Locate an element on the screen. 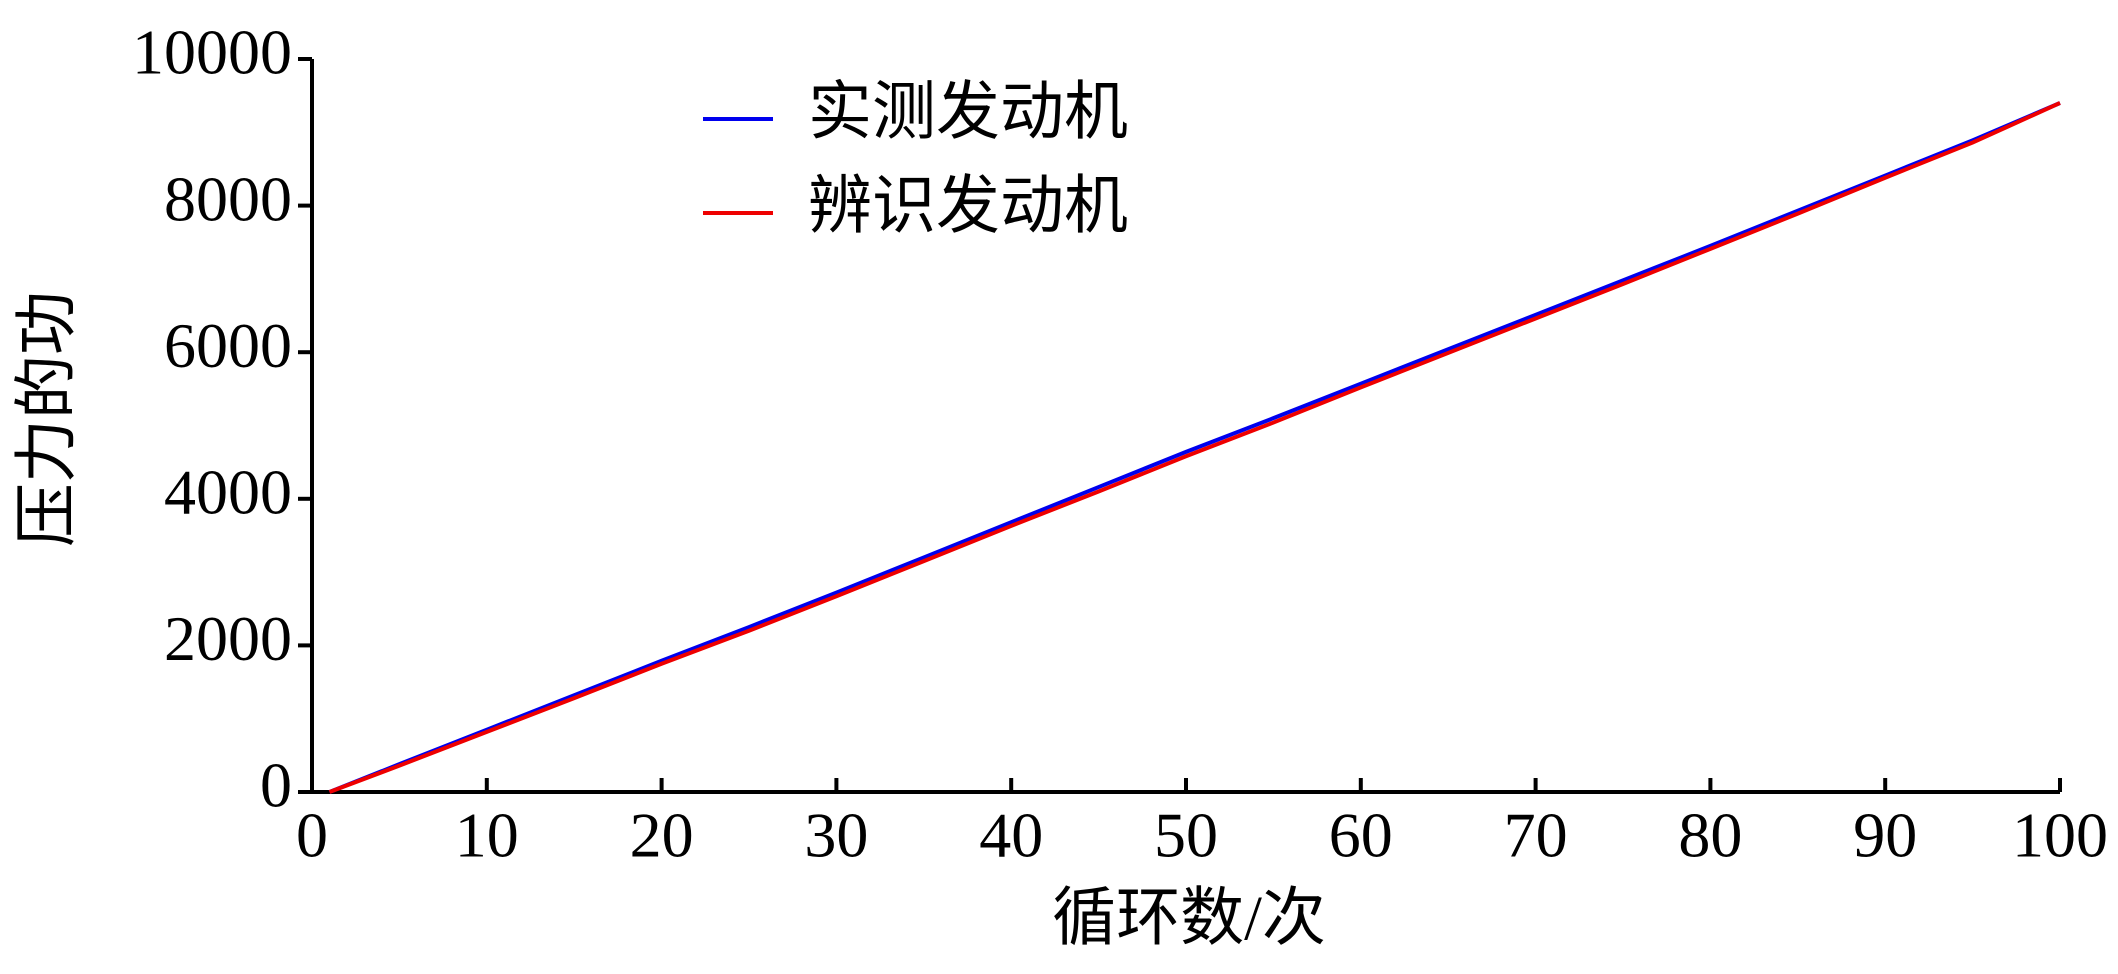 The image size is (2118, 974). y-tick-label: 8000 is located at coordinates (228, 198).